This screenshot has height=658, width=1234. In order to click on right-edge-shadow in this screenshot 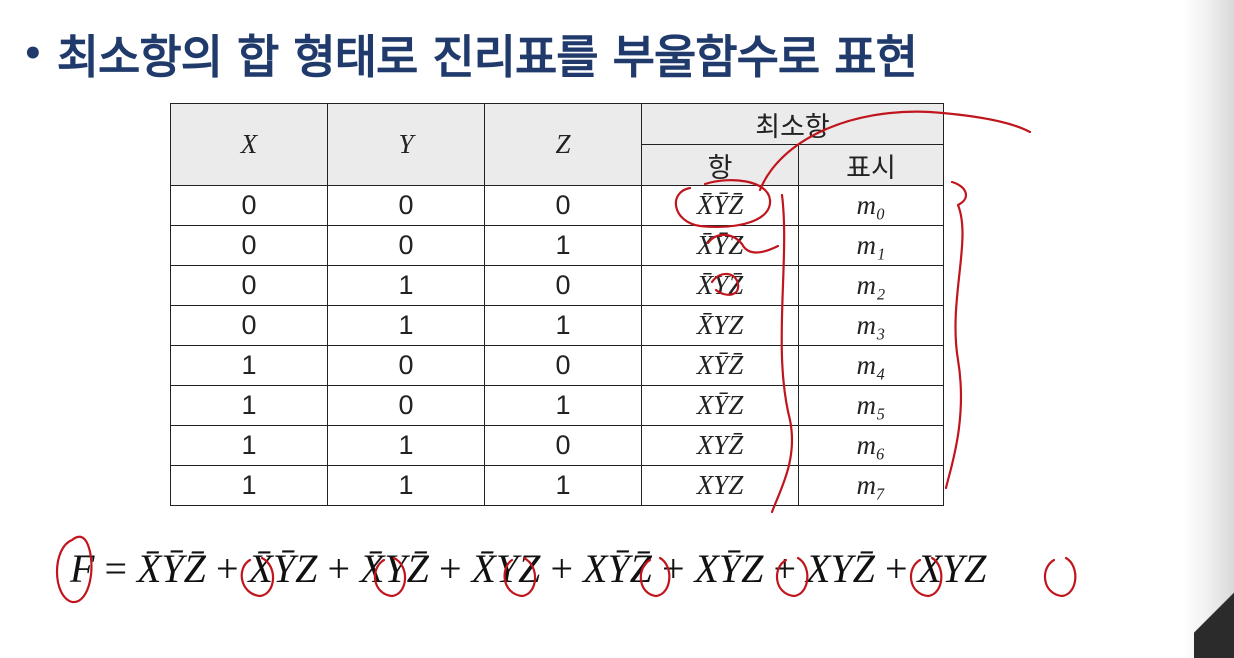, I will do `click(1208, 329)`.